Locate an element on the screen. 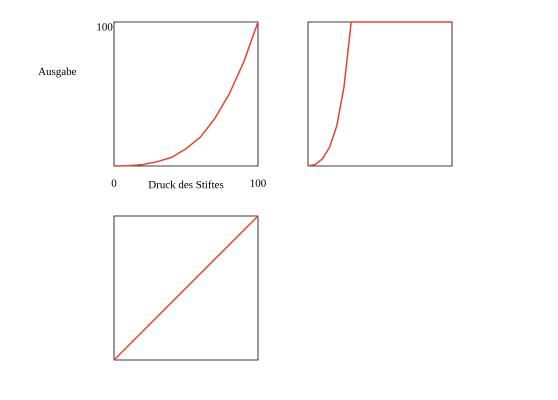 Image resolution: width=558 pixels, height=400 pixels. y-axis-title: Ausgabe is located at coordinates (57, 72).